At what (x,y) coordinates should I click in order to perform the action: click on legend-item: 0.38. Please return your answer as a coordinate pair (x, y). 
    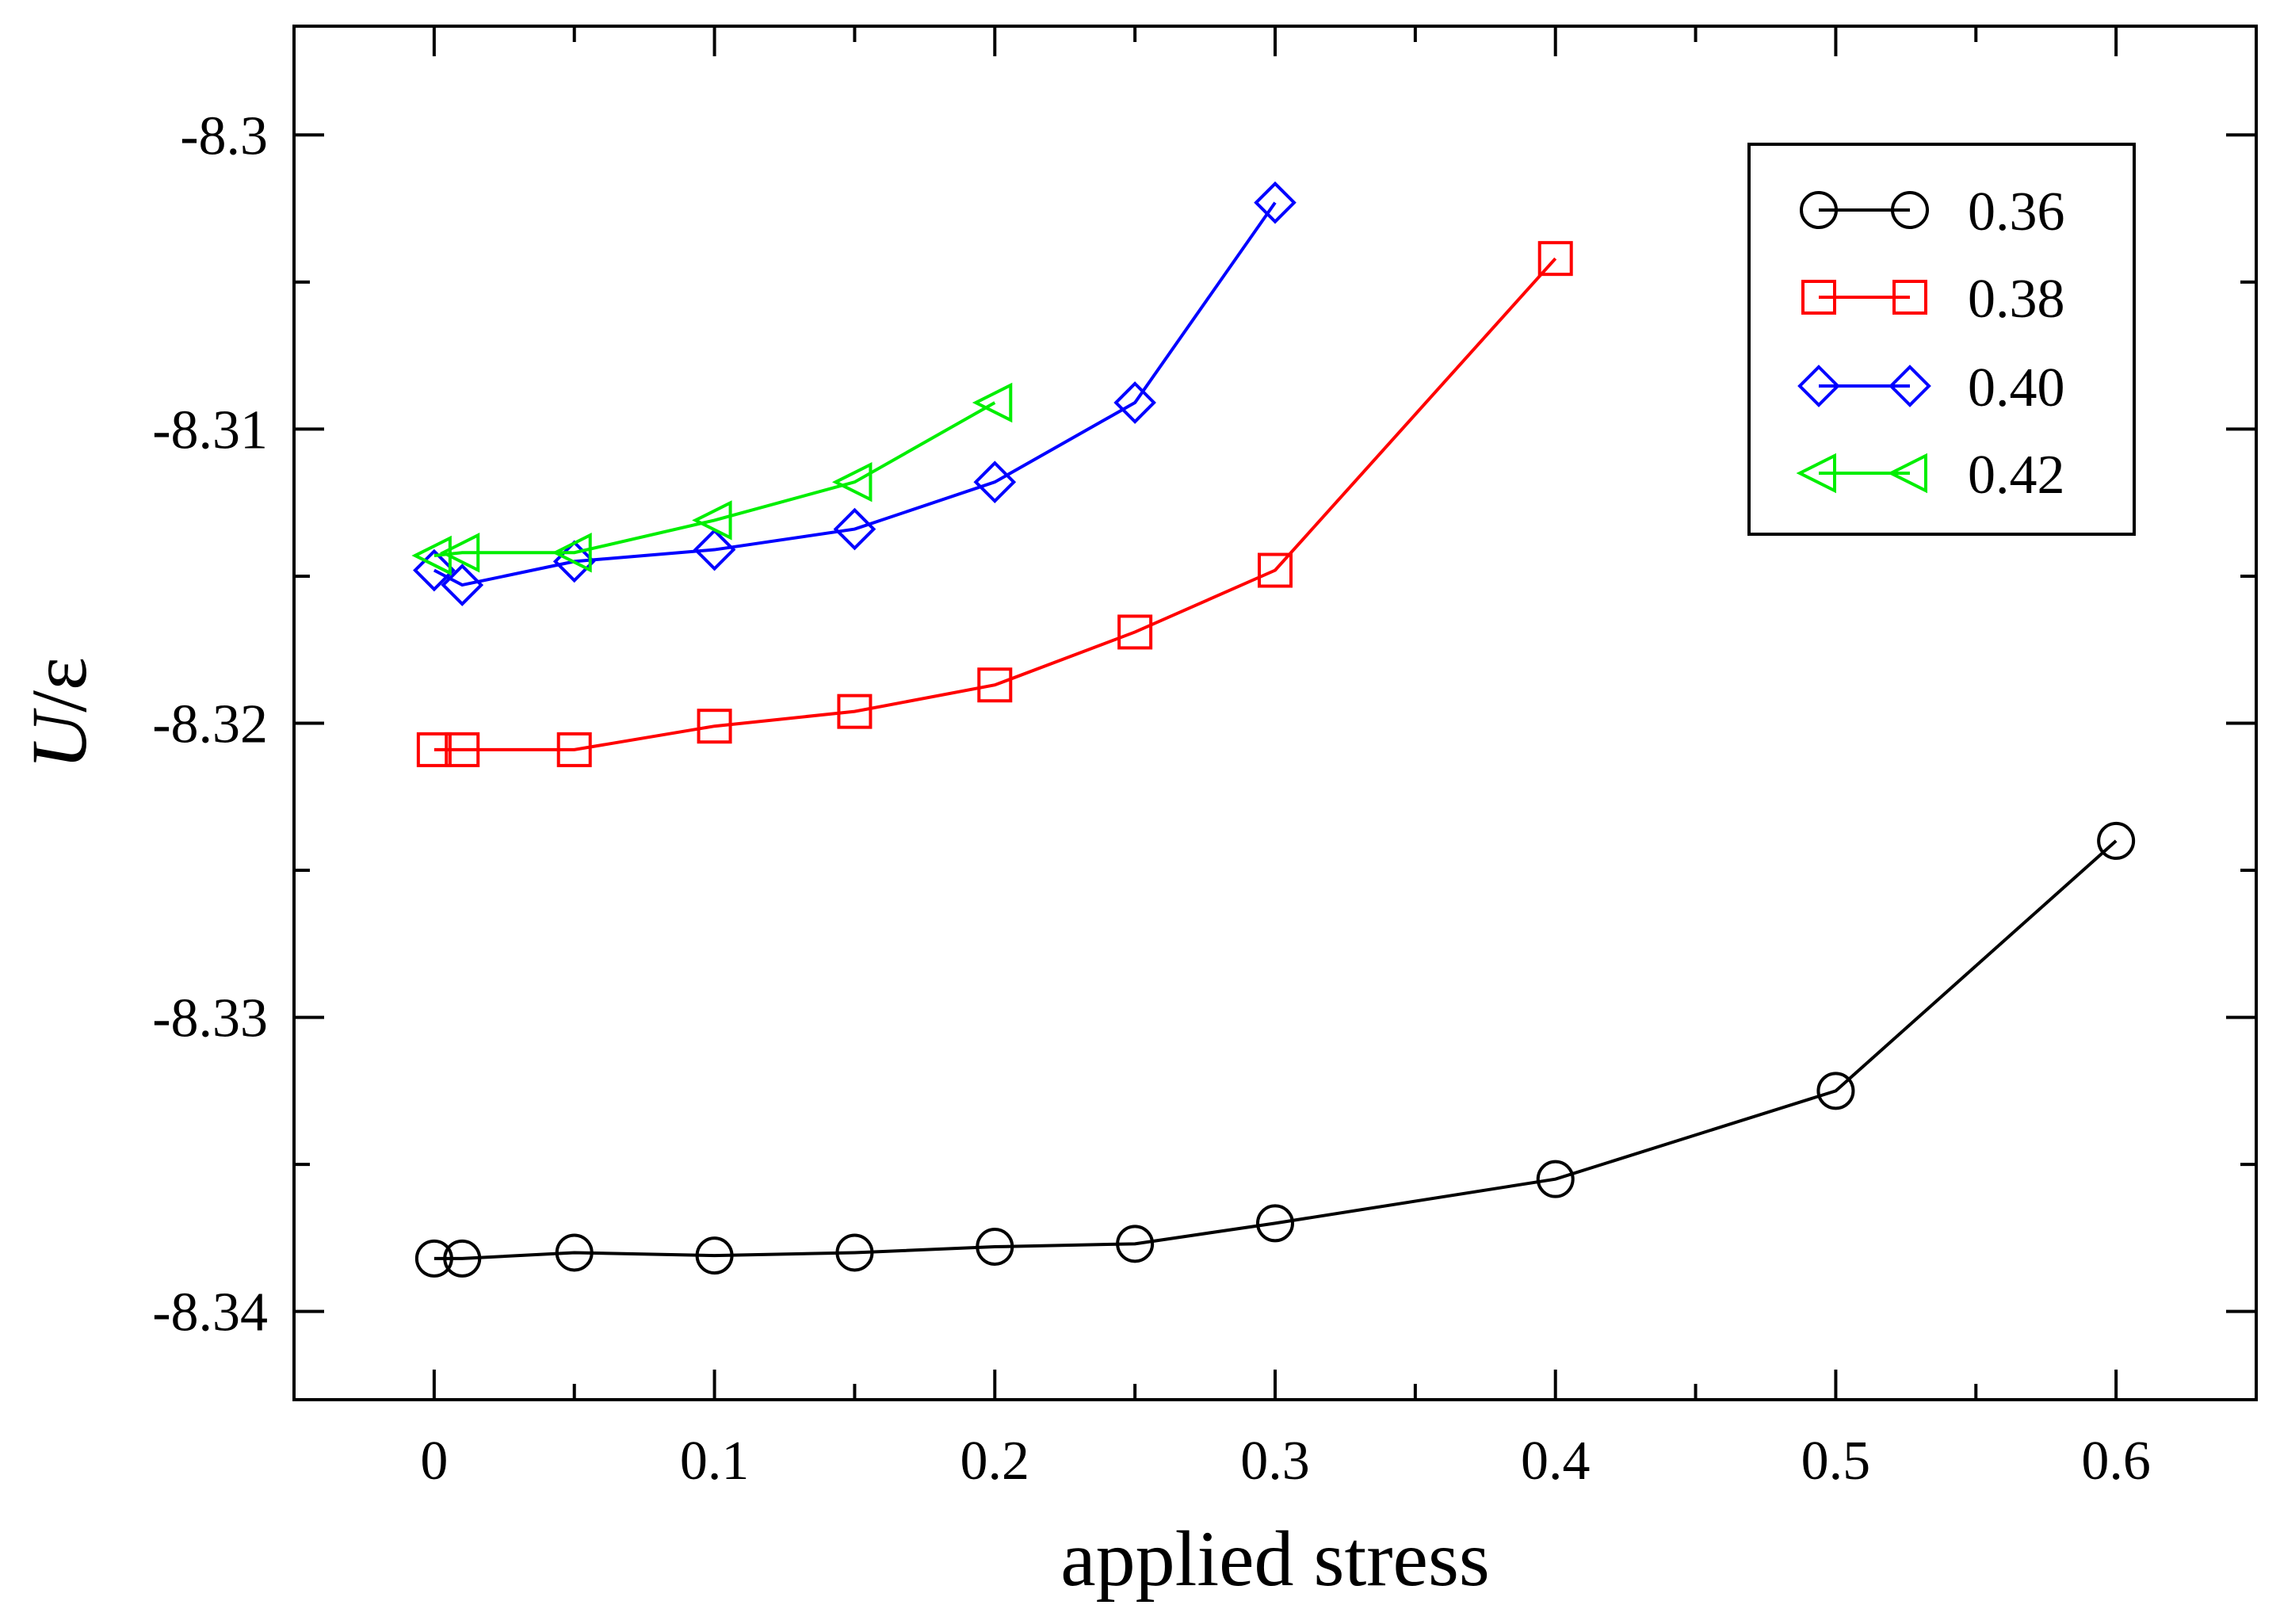
    Looking at the image, I should click on (1933, 299).